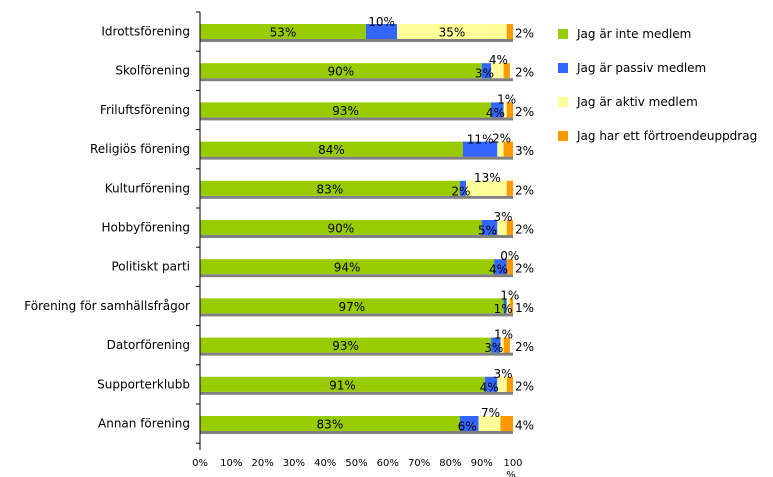  What do you see at coordinates (381, 22) in the screenshot?
I see `data-label: 10%` at bounding box center [381, 22].